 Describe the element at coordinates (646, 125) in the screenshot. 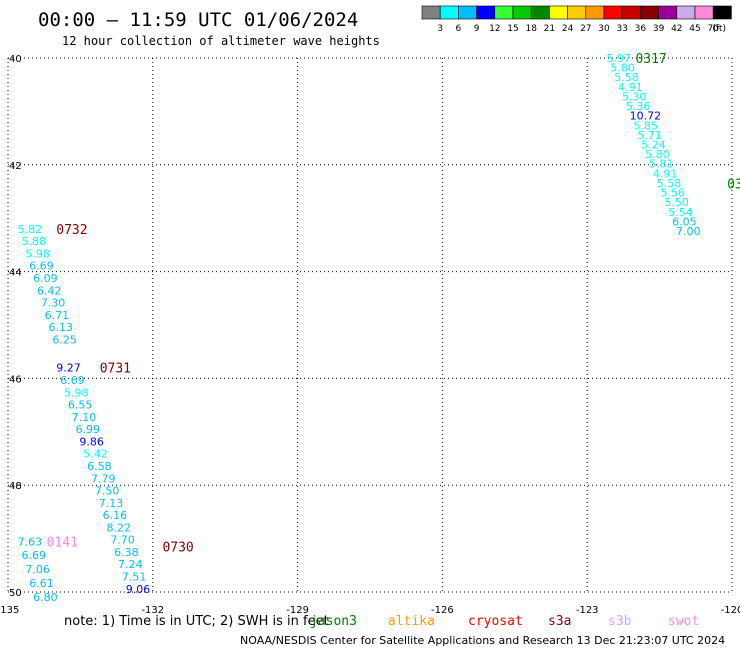

I see `wave-height-point: 5.85` at that location.